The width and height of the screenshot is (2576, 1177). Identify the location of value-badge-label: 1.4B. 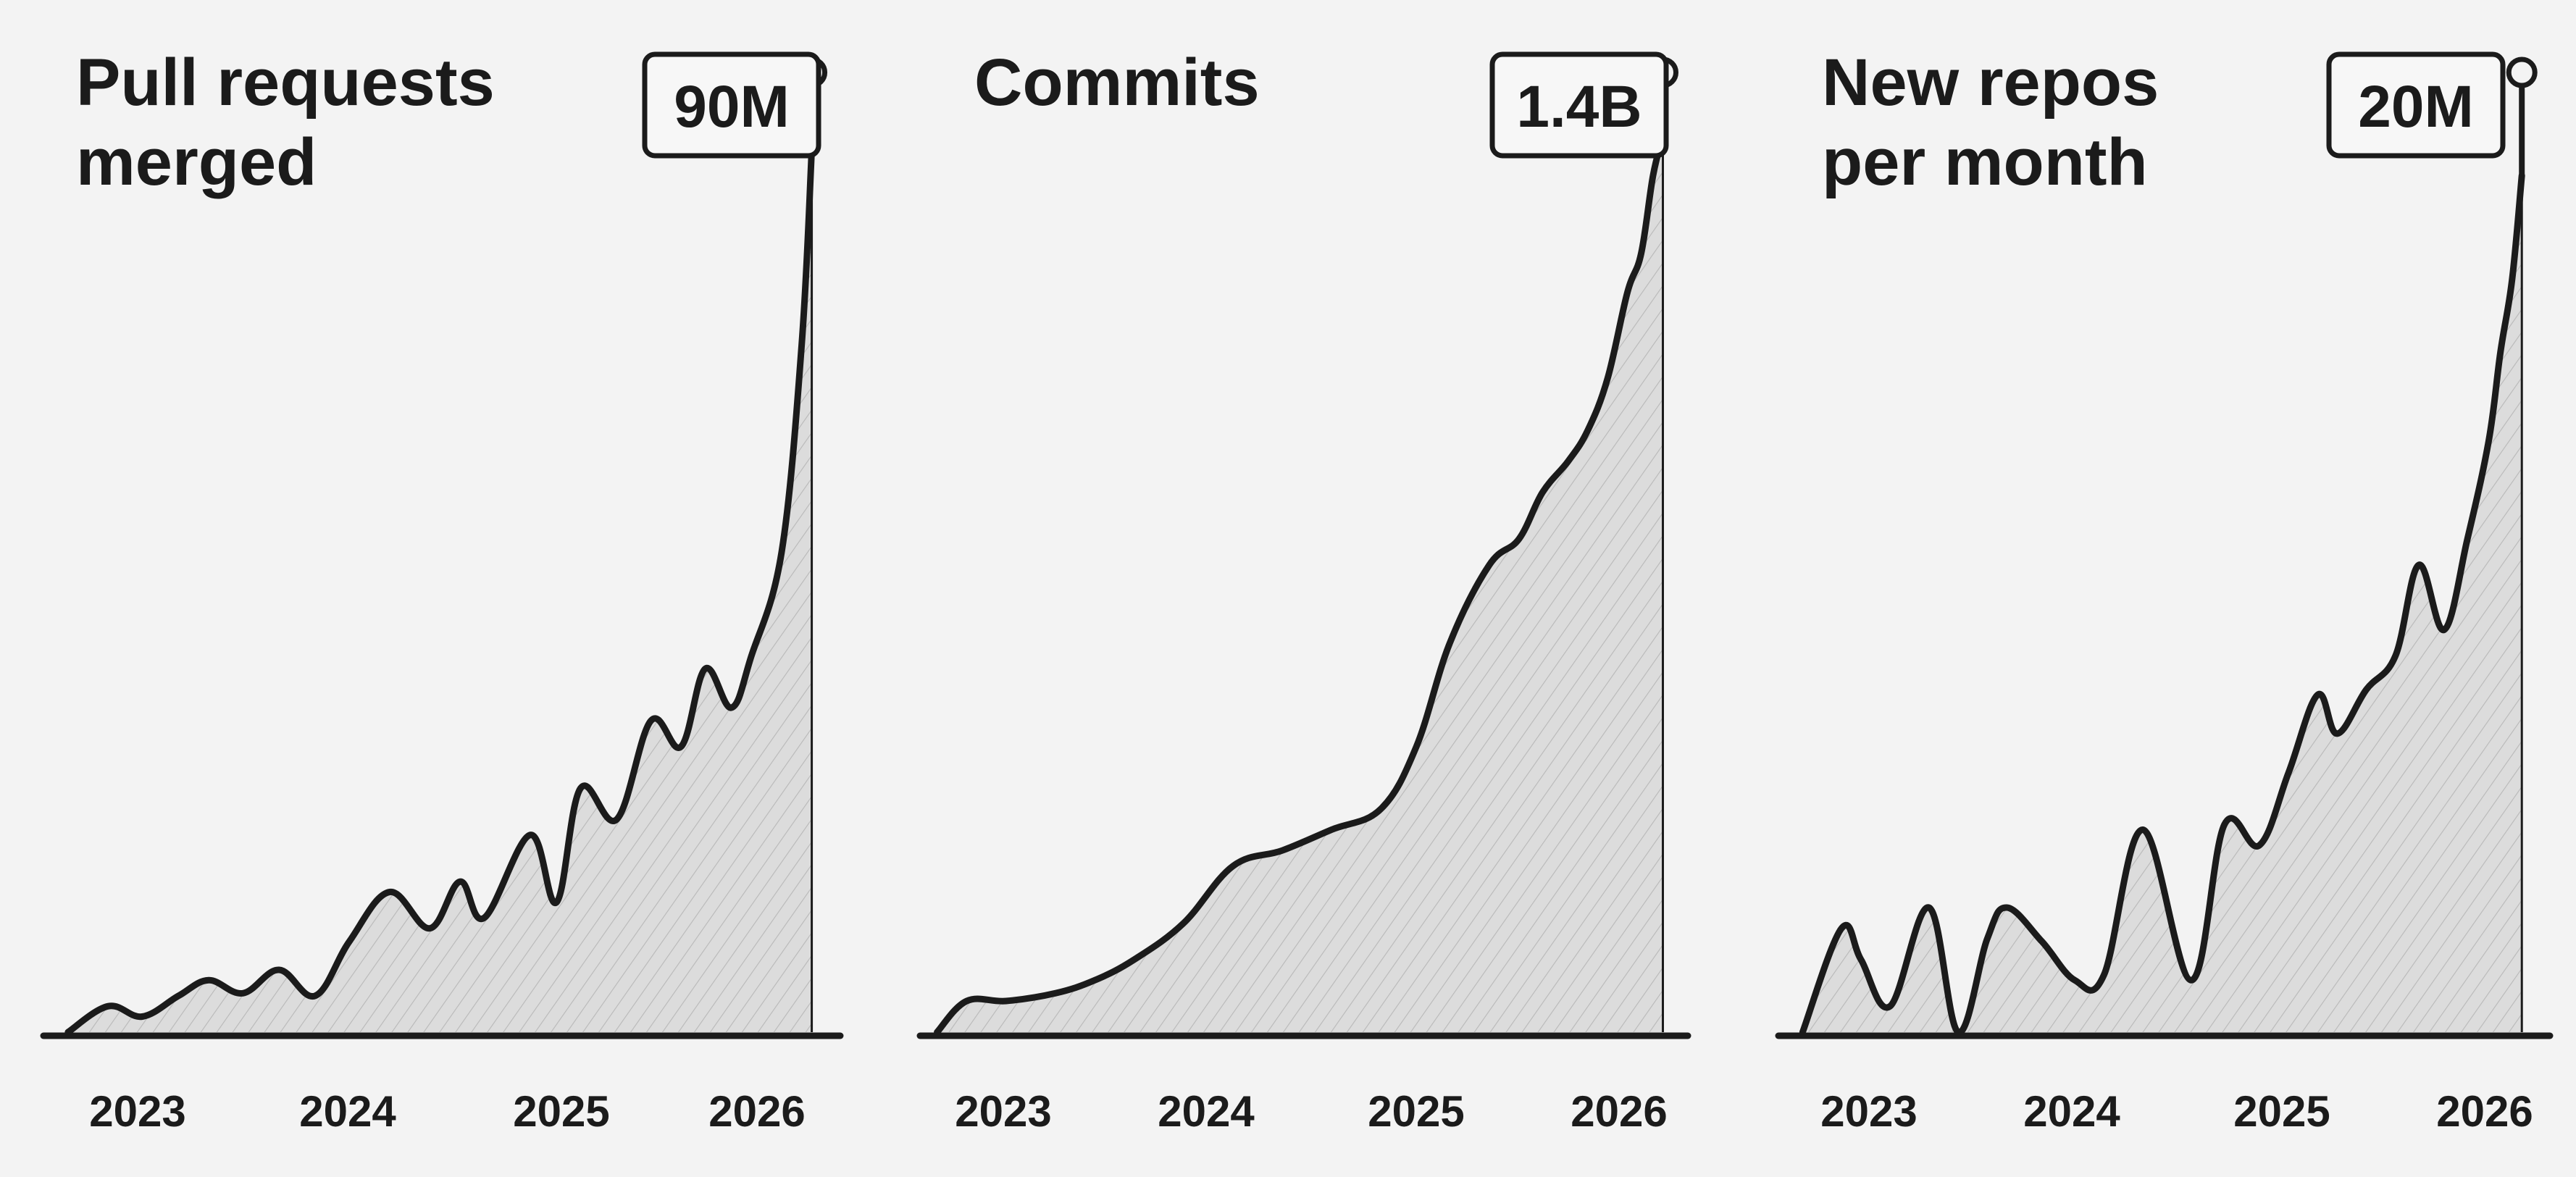
(1579, 107).